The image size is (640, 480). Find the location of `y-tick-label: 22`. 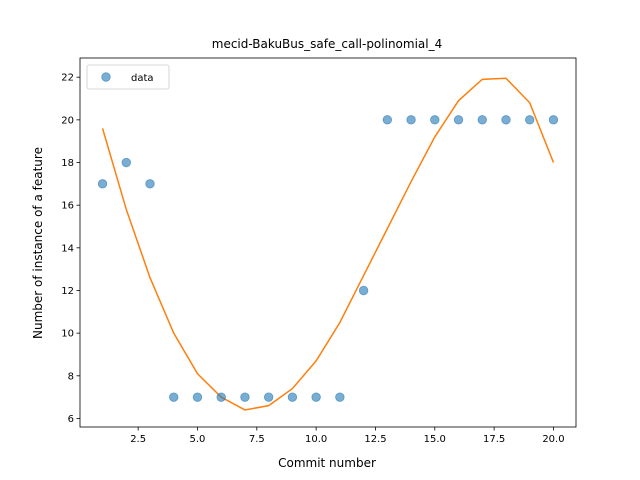

y-tick-label: 22 is located at coordinates (67, 78).